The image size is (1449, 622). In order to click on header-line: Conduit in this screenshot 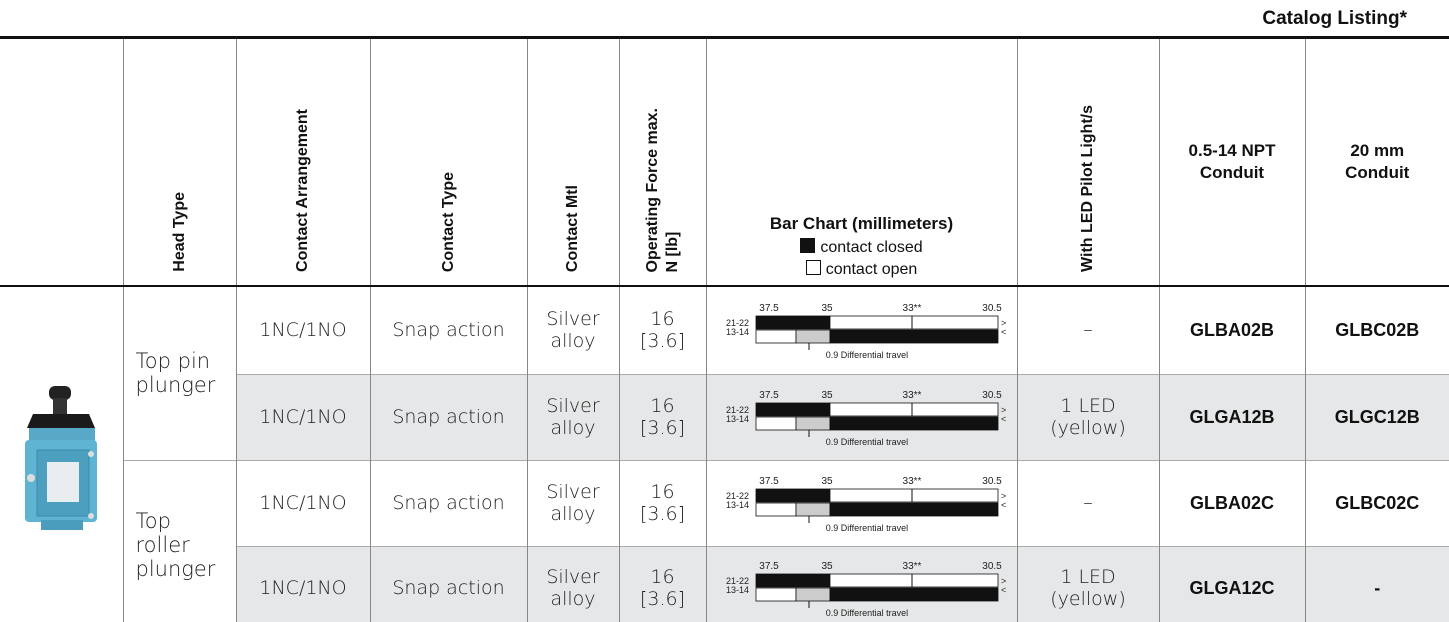, I will do `click(1377, 172)`.